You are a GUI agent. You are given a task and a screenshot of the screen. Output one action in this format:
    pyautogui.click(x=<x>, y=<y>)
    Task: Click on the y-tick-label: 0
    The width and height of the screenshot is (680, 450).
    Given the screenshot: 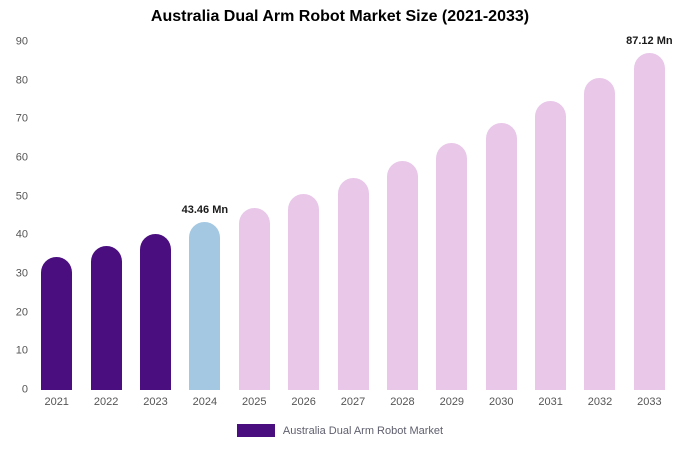 What is the action you would take?
    pyautogui.click(x=24, y=389)
    